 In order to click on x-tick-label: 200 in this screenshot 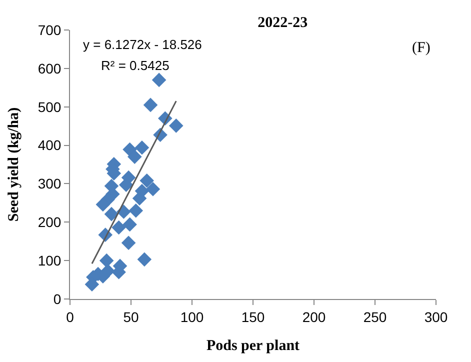, I will do `click(314, 316)`.